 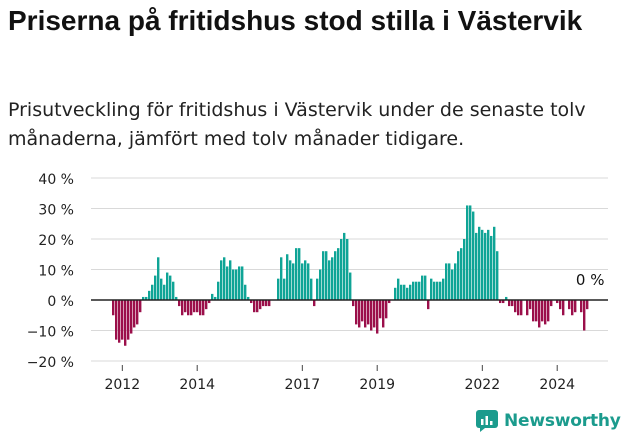 What do you see at coordinates (56, 272) in the screenshot?
I see `y-tick-label: 10 %` at bounding box center [56, 272].